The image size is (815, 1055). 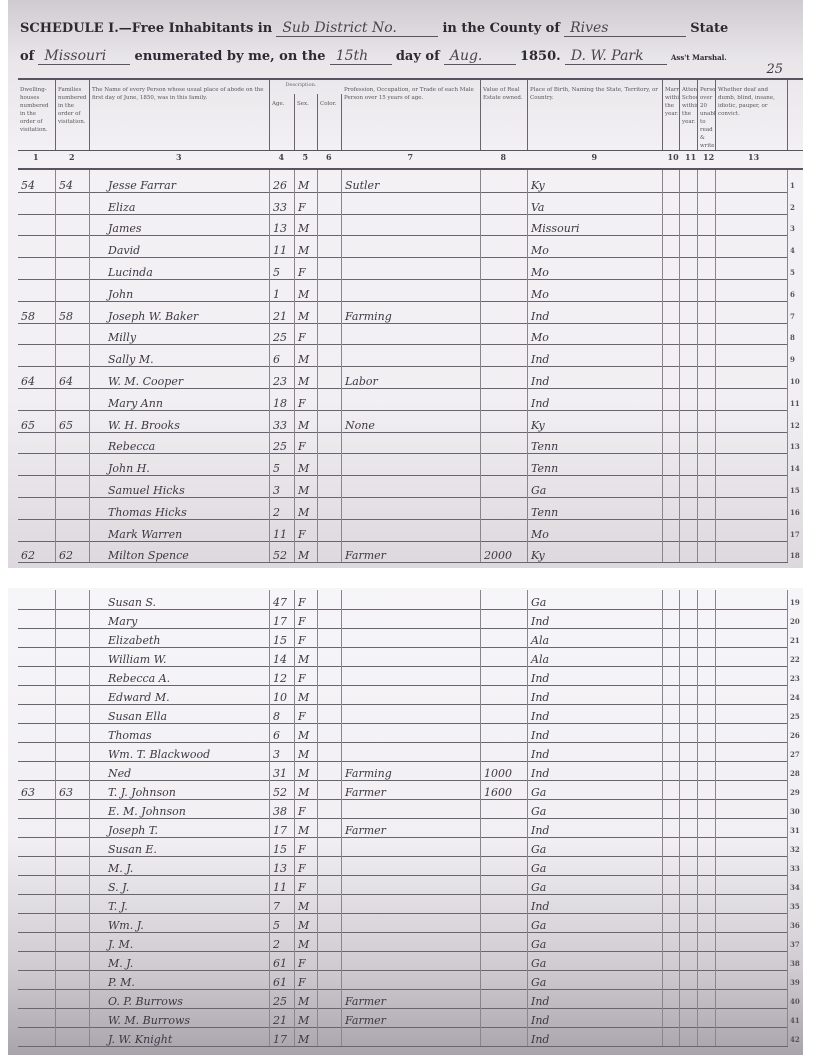 I want to click on line-number: 19, so click(x=795, y=602).